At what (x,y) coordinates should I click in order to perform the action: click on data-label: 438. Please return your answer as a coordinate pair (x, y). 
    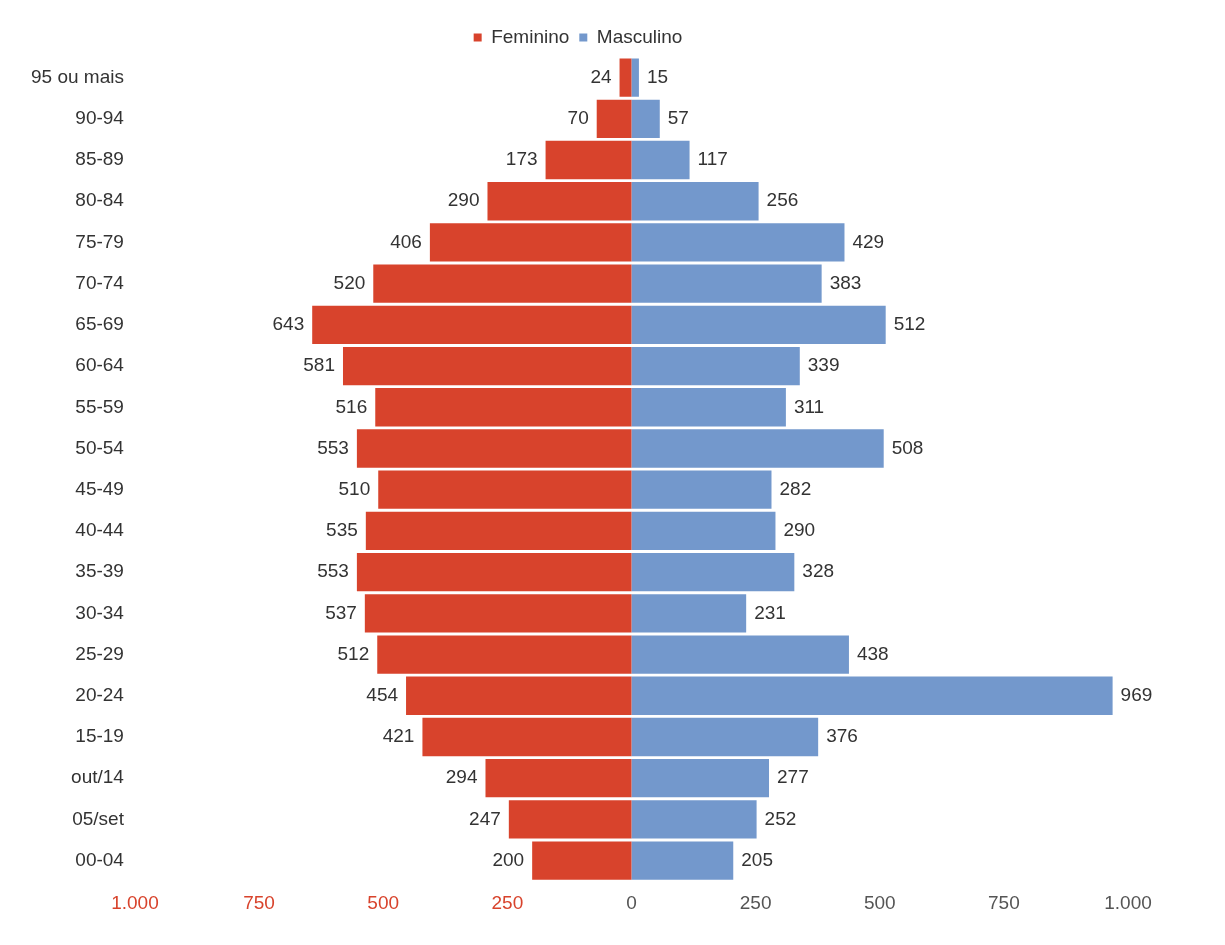
    Looking at the image, I should click on (872, 653).